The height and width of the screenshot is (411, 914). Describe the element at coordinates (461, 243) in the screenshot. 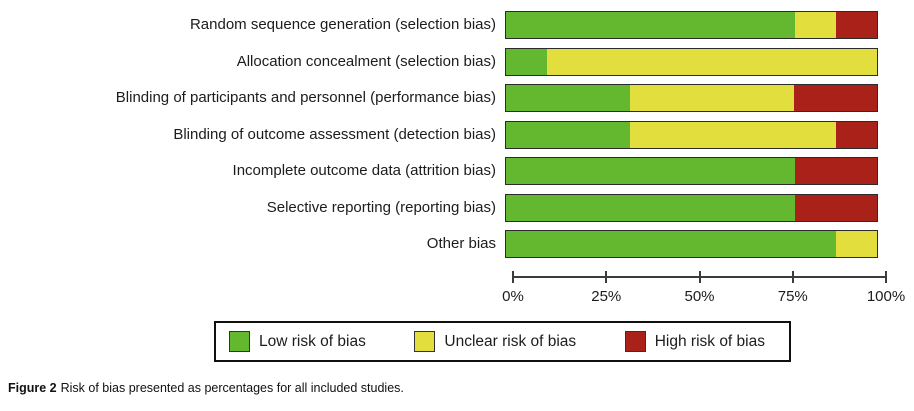

I see `category-label-other-bias: Other bias` at that location.